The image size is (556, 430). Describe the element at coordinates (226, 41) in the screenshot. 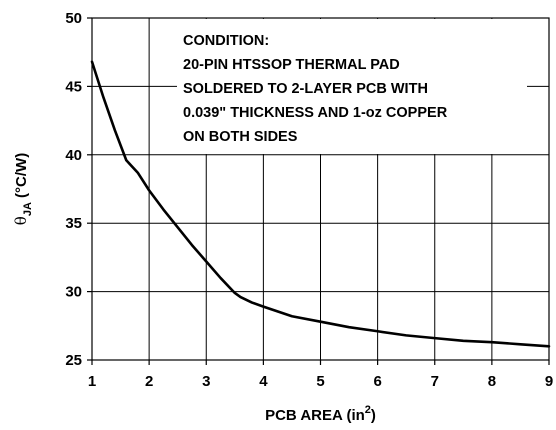

I see `annotation-line: CONDITION:` at that location.